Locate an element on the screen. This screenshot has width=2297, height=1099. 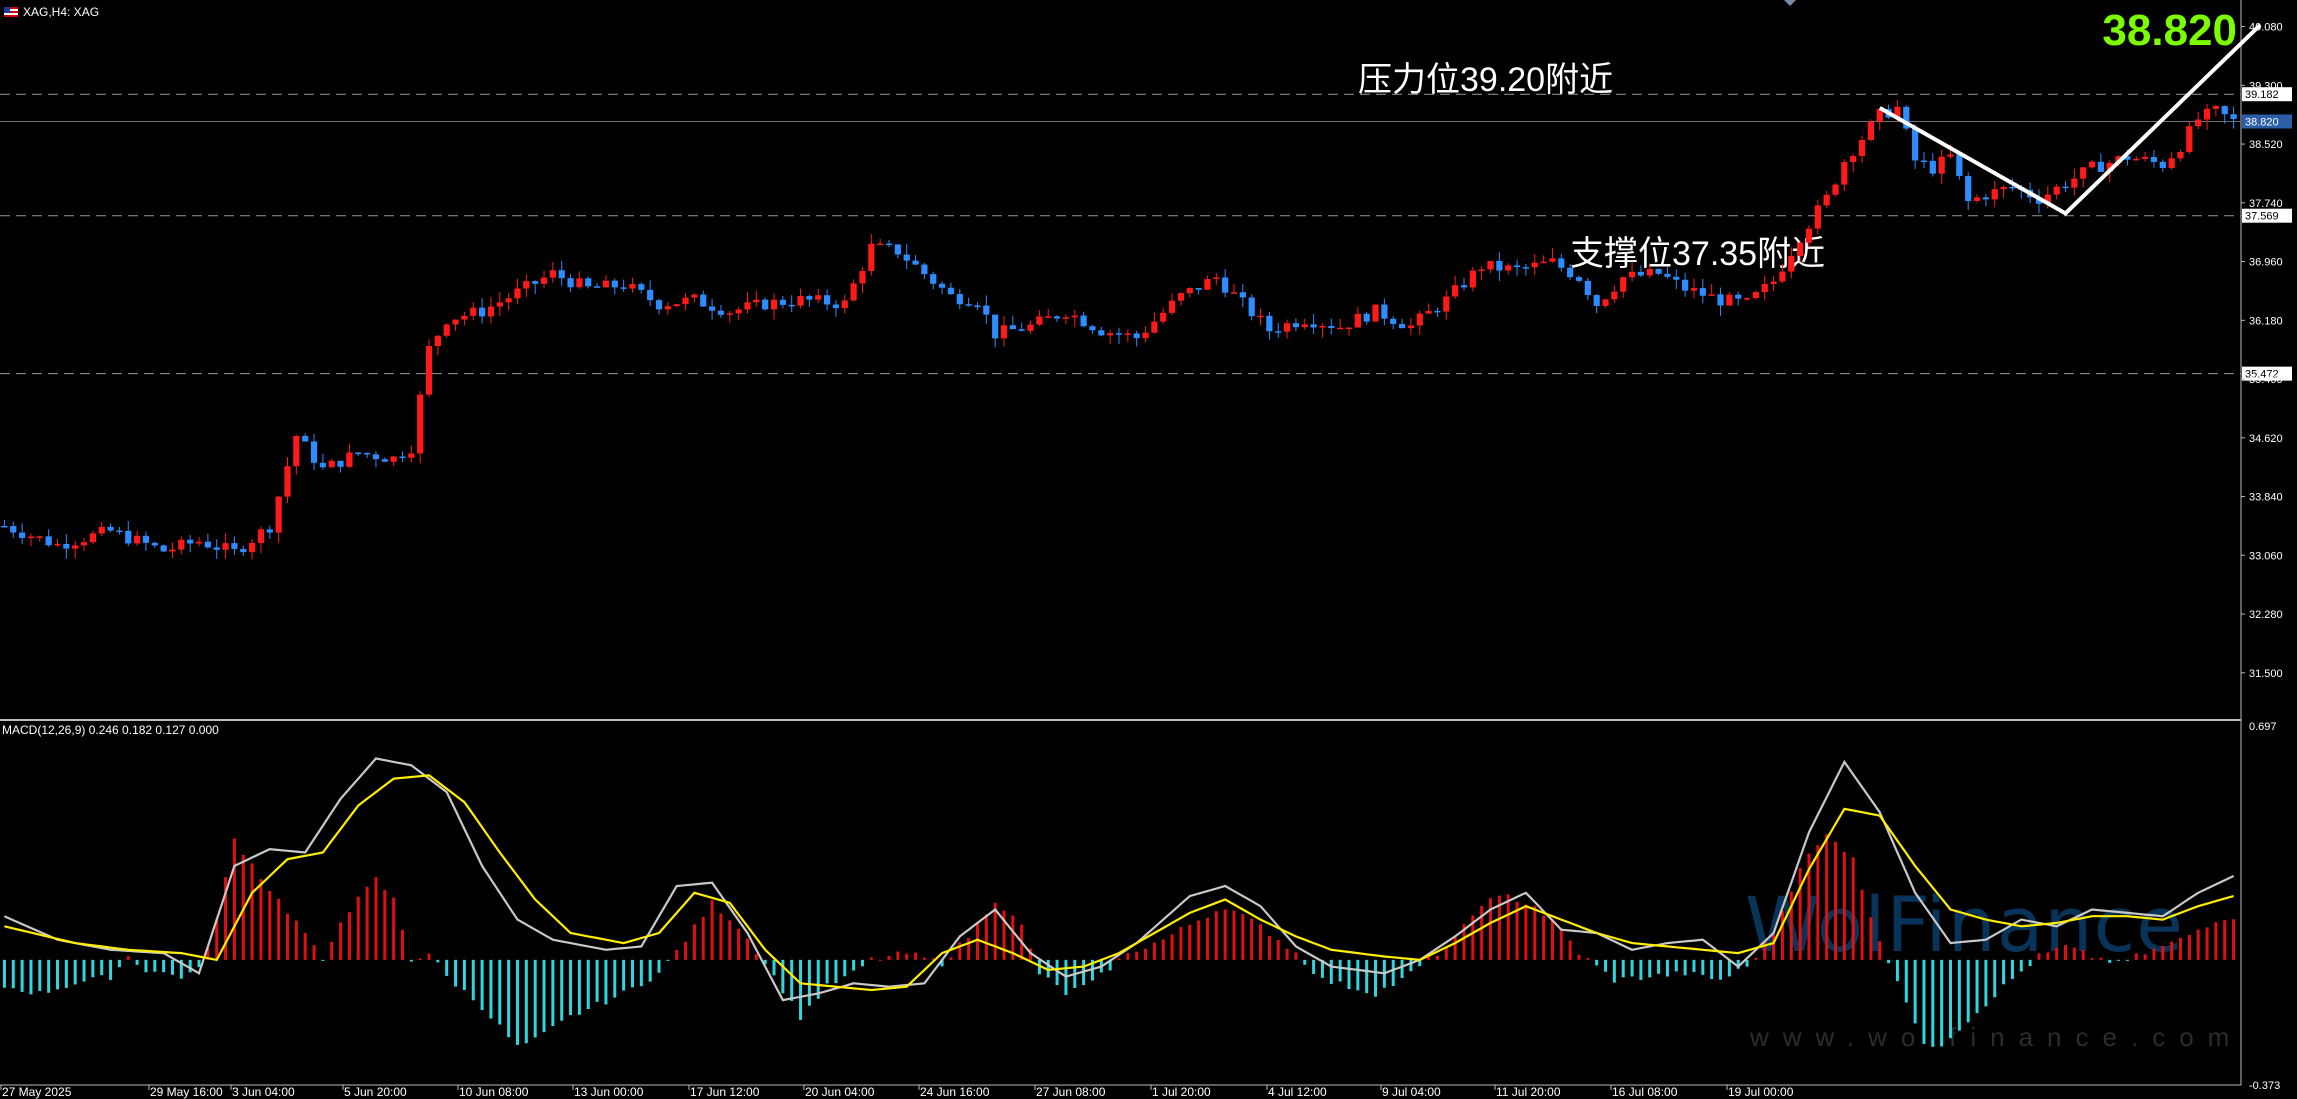
macd-tick-label-1: -0.373 is located at coordinates (2264, 1086).